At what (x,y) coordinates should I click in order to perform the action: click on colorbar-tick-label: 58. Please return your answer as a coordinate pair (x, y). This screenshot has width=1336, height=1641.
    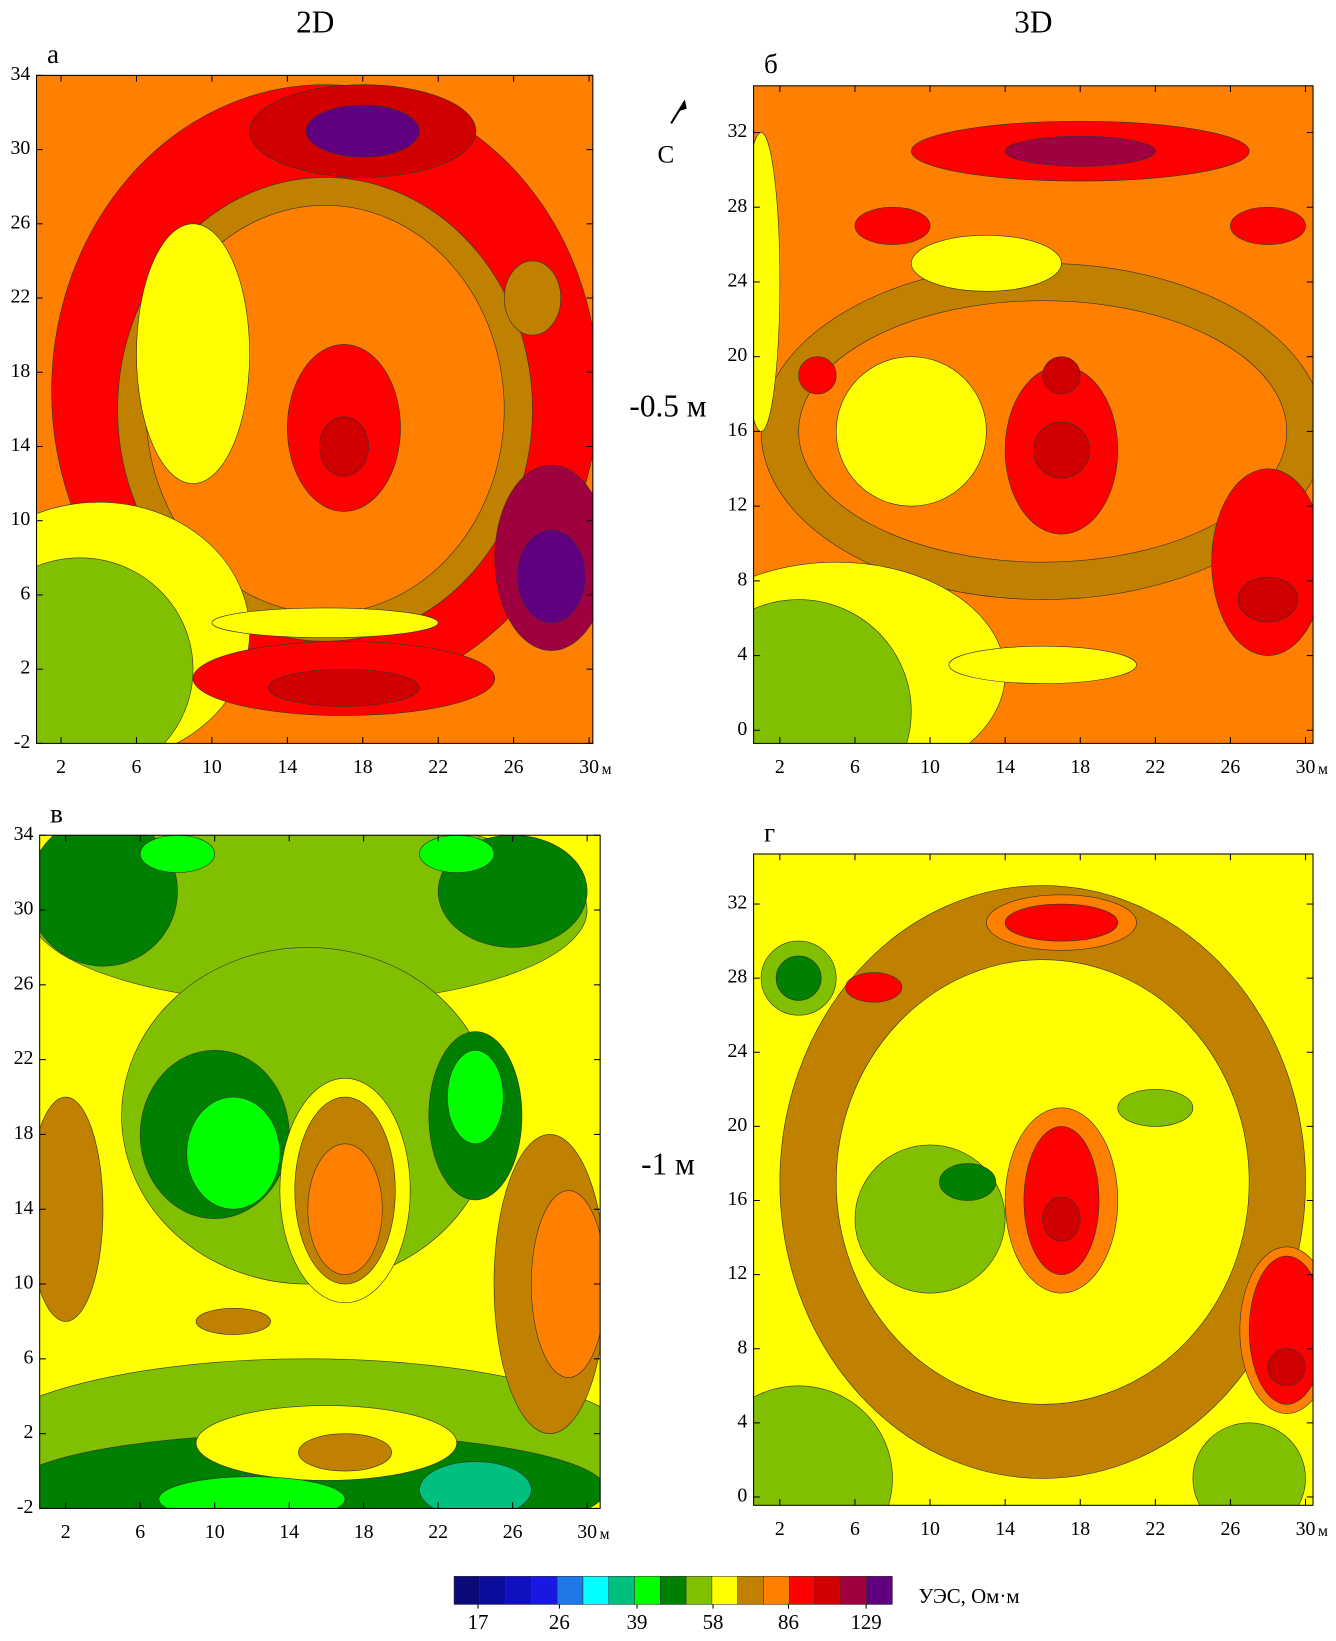
    Looking at the image, I should click on (713, 1622).